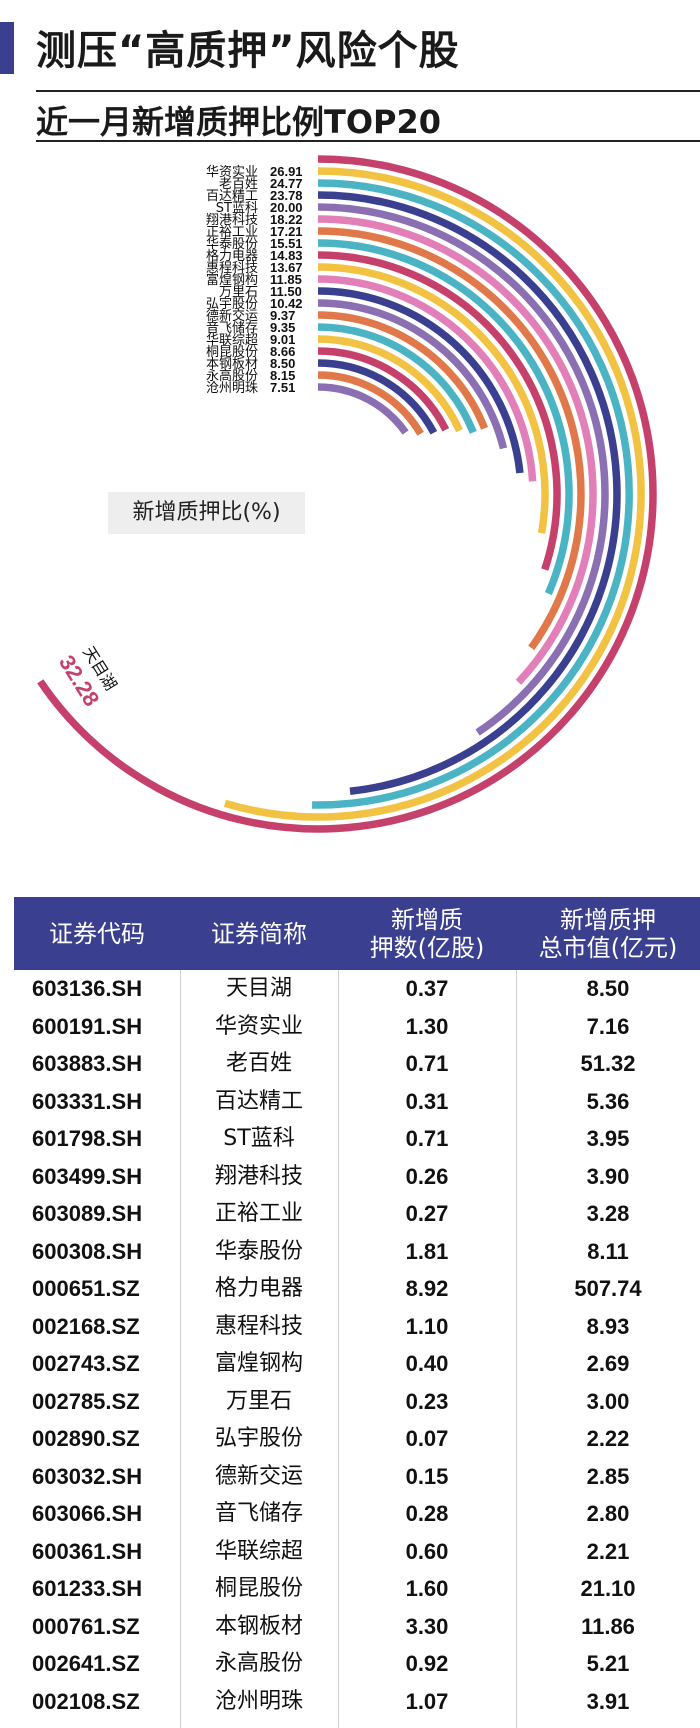 This screenshot has width=700, height=1728. What do you see at coordinates (232, 256) in the screenshot?
I see `bar-category-label: 格力电器` at bounding box center [232, 256].